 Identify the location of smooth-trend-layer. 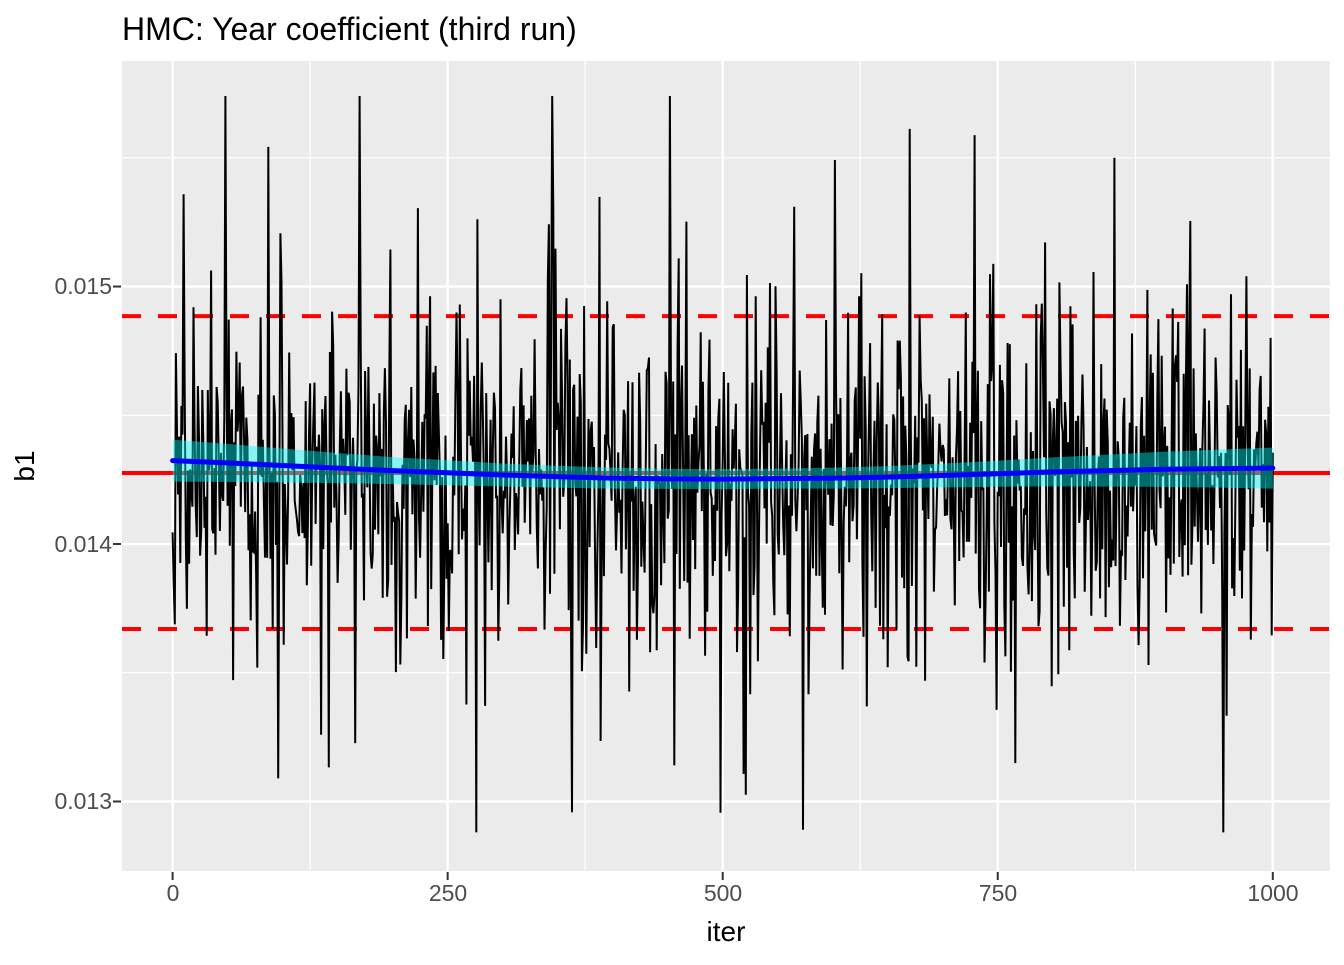
(723, 464).